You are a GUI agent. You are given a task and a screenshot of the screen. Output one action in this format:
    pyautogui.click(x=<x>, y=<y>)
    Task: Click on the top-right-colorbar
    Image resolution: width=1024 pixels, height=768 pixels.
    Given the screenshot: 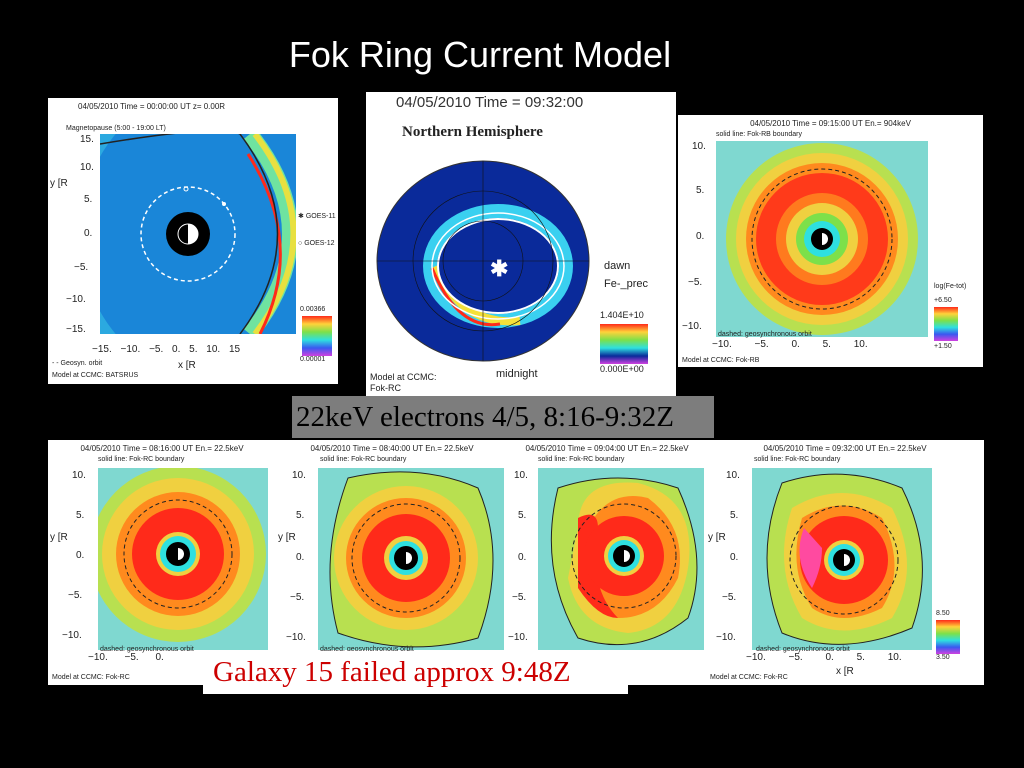 What is the action you would take?
    pyautogui.click(x=946, y=324)
    